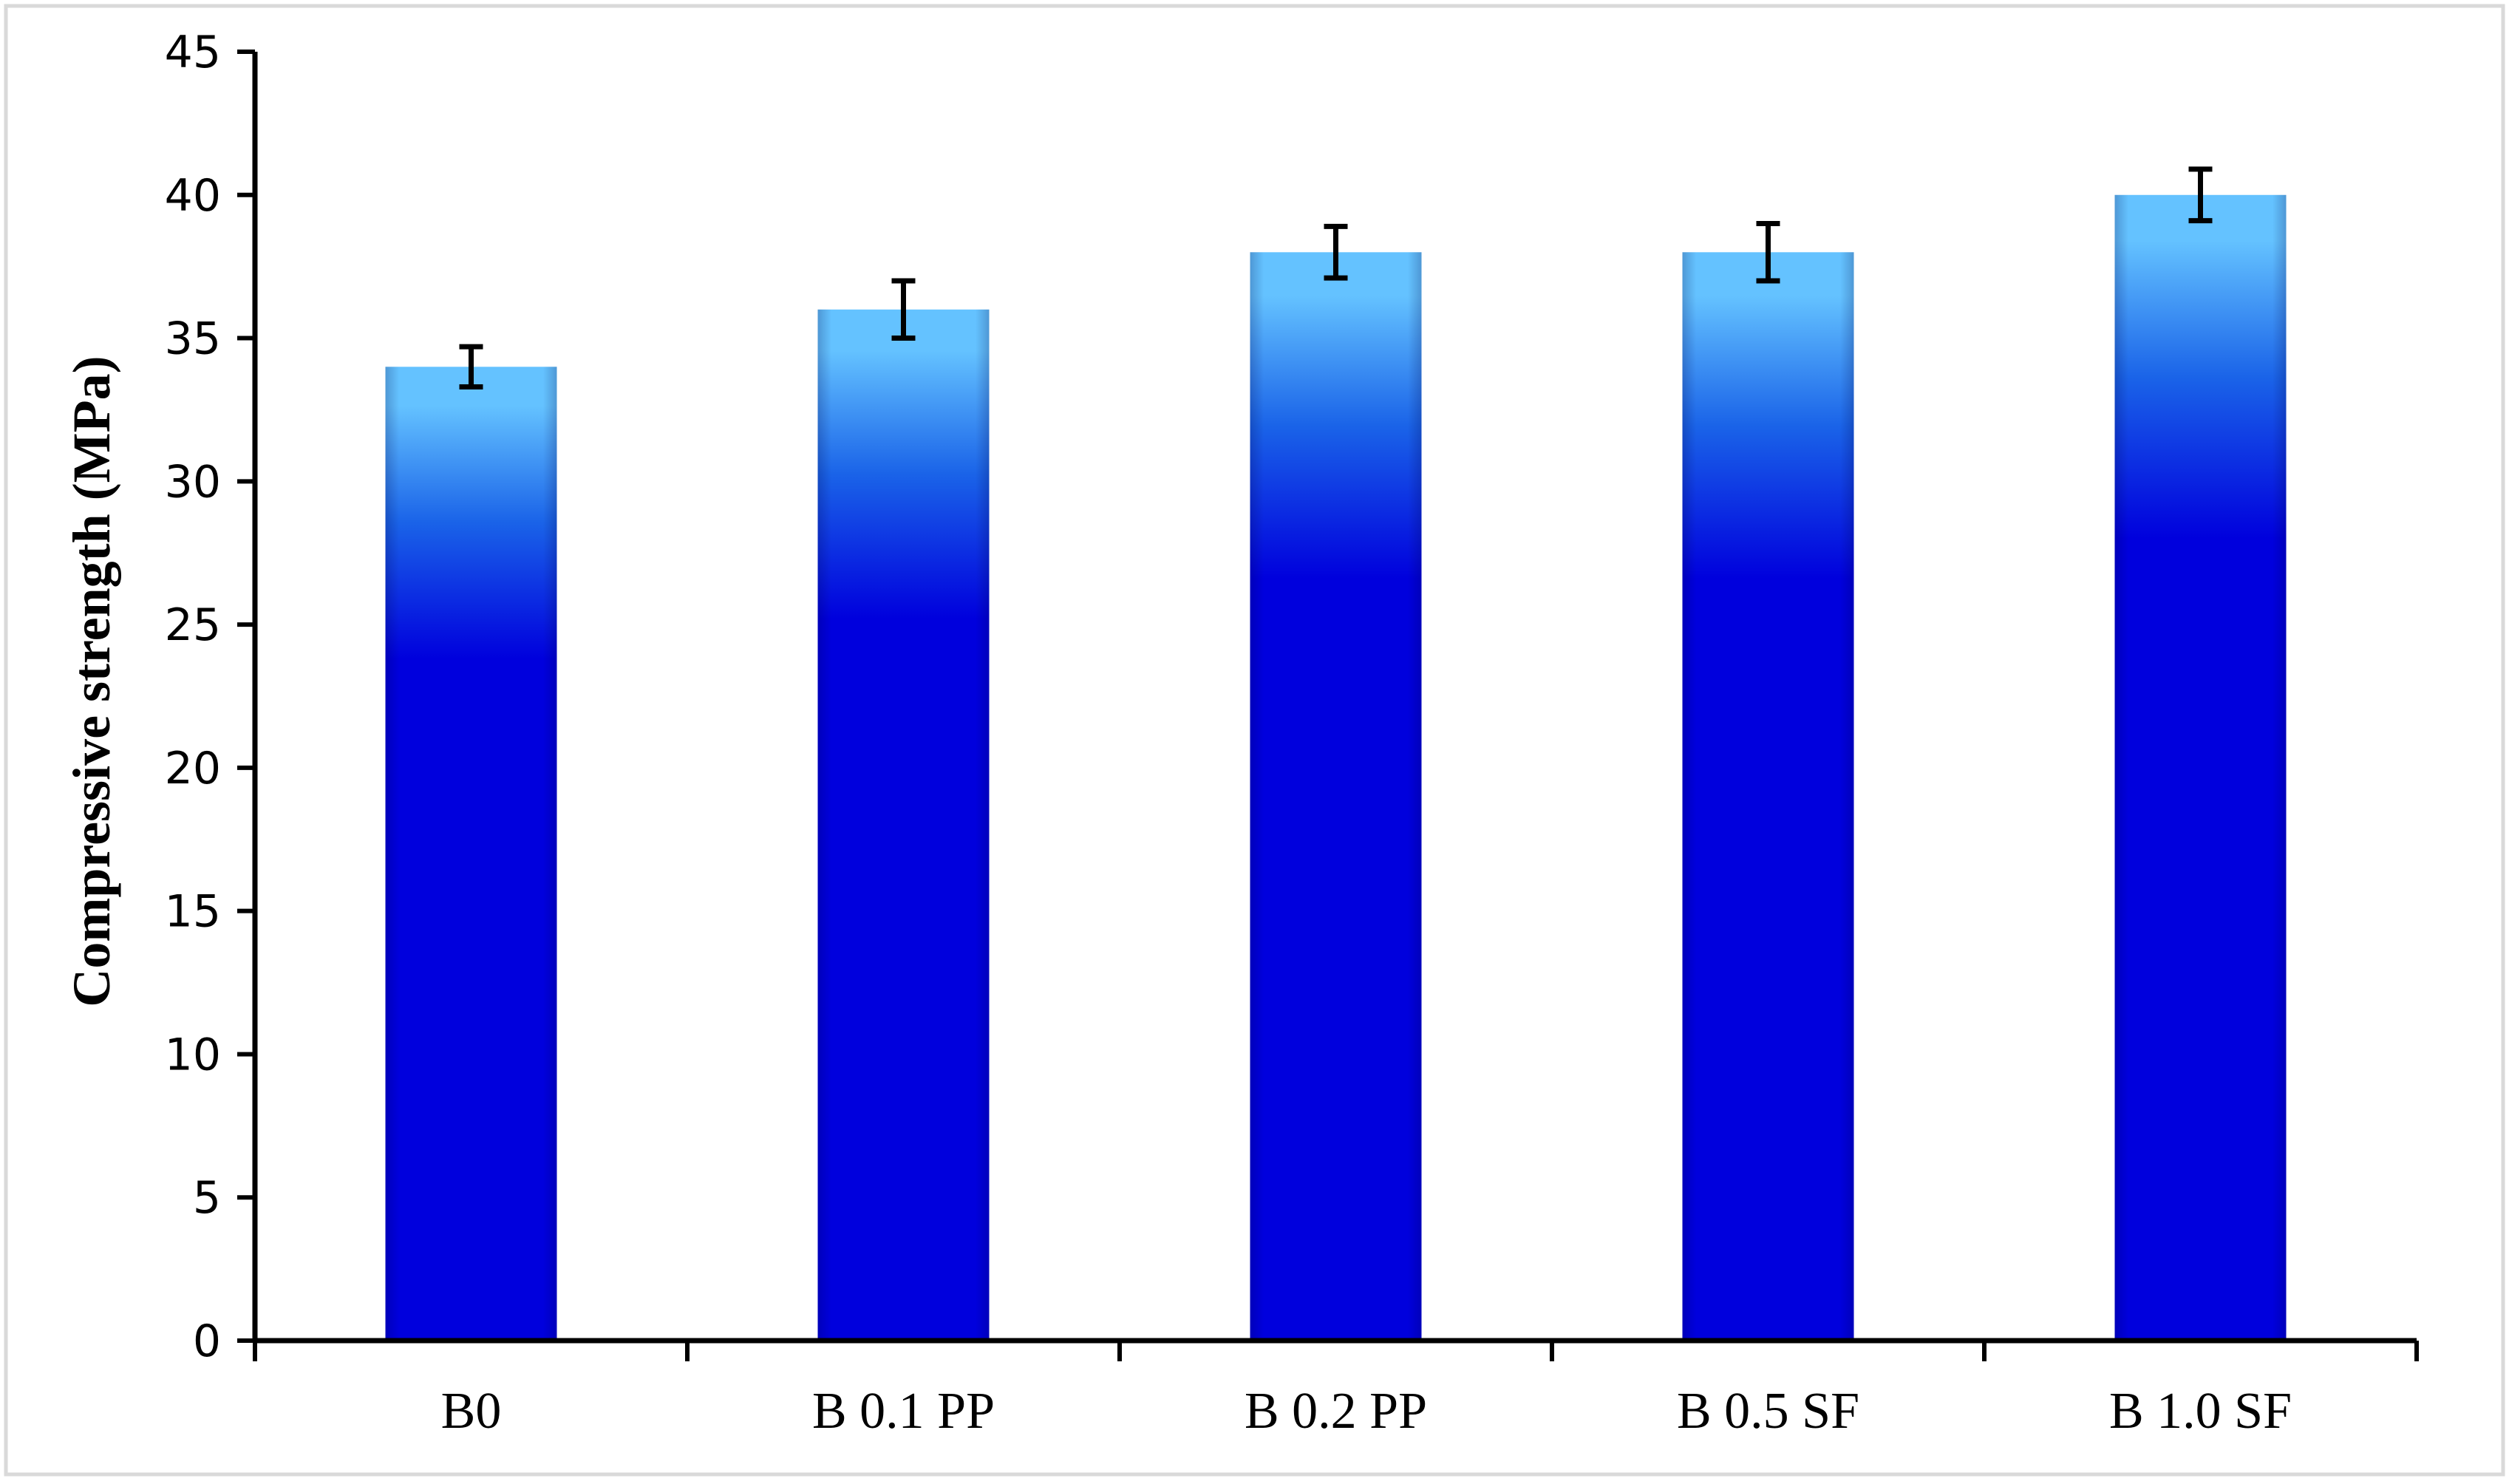 The image size is (2509, 1484). What do you see at coordinates (193, 625) in the screenshot?
I see `y-tick-label: 25` at bounding box center [193, 625].